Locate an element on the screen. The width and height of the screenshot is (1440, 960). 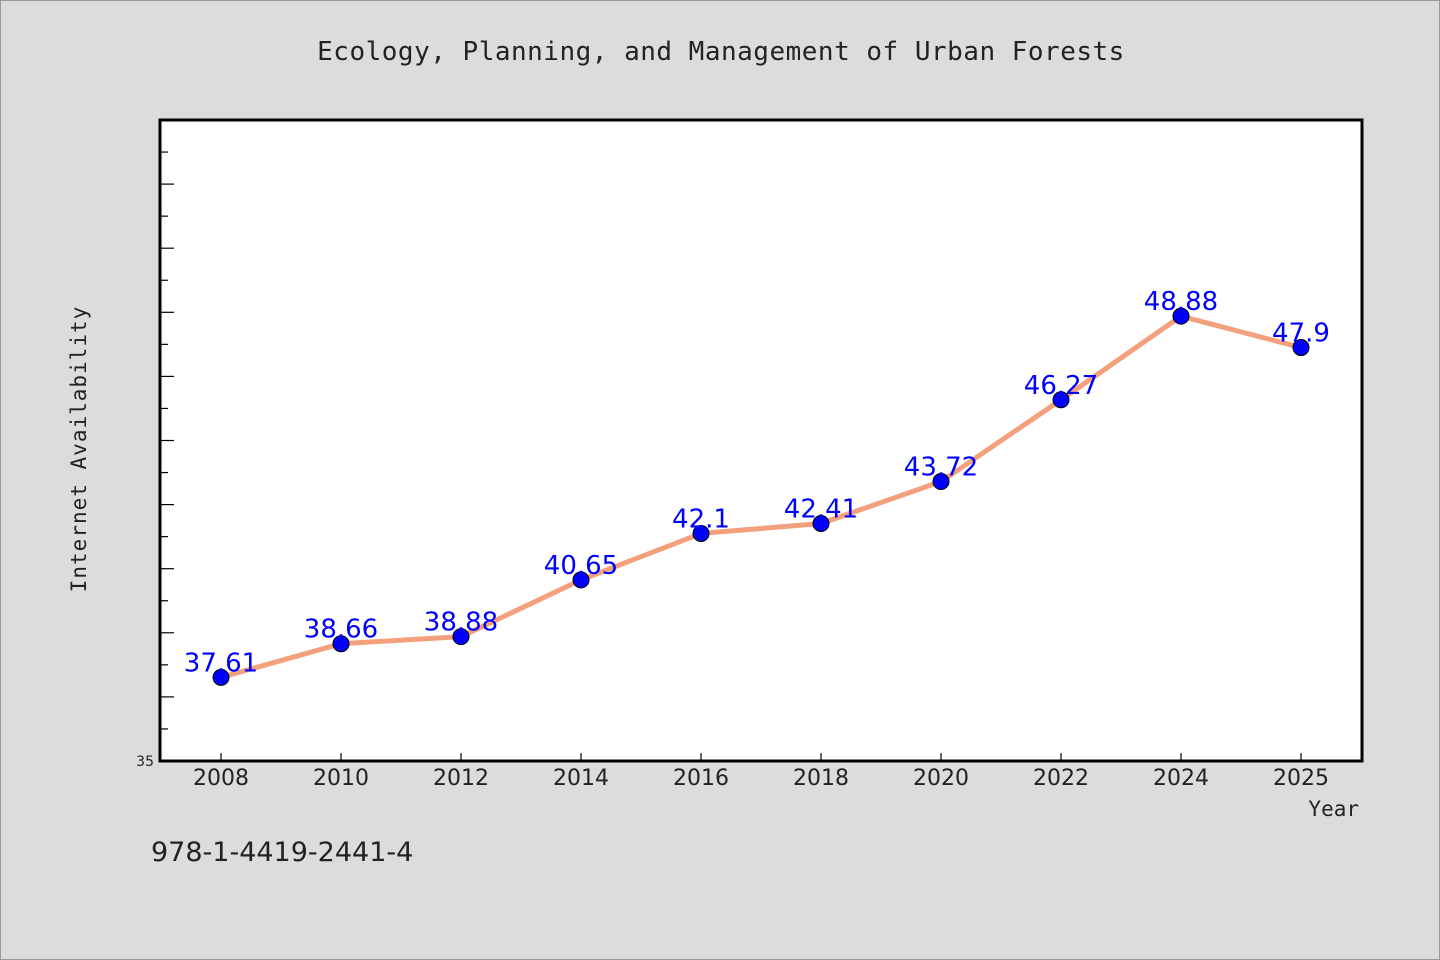
data-point-label: 38.66 is located at coordinates (341, 630).